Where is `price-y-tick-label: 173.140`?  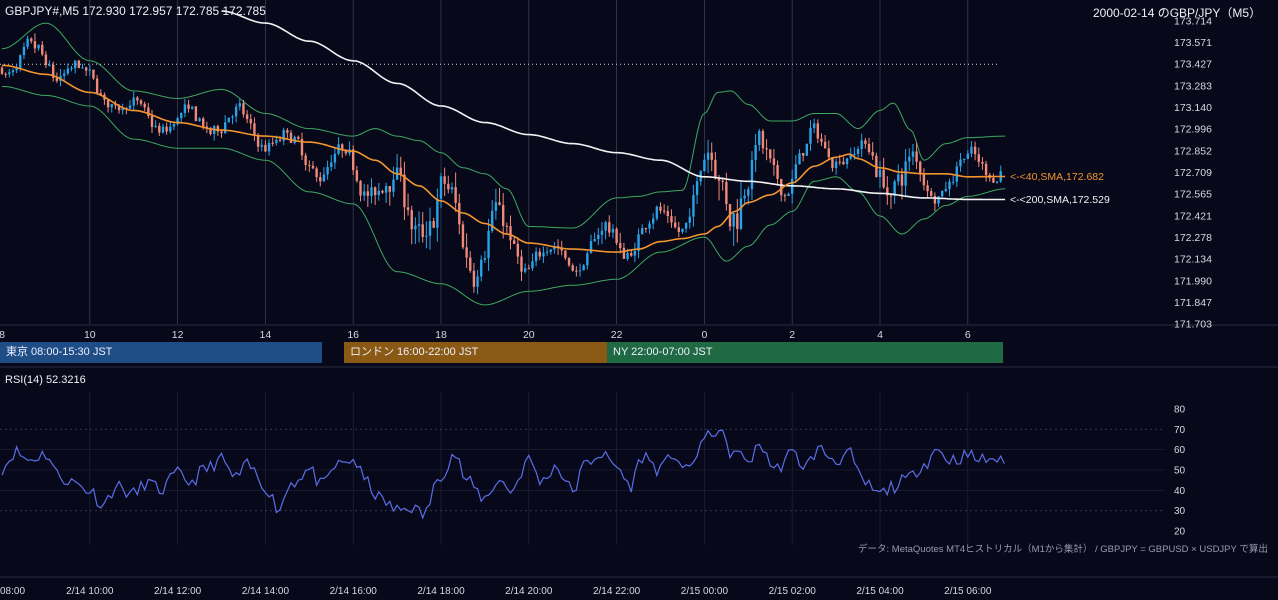 price-y-tick-label: 173.140 is located at coordinates (1193, 108).